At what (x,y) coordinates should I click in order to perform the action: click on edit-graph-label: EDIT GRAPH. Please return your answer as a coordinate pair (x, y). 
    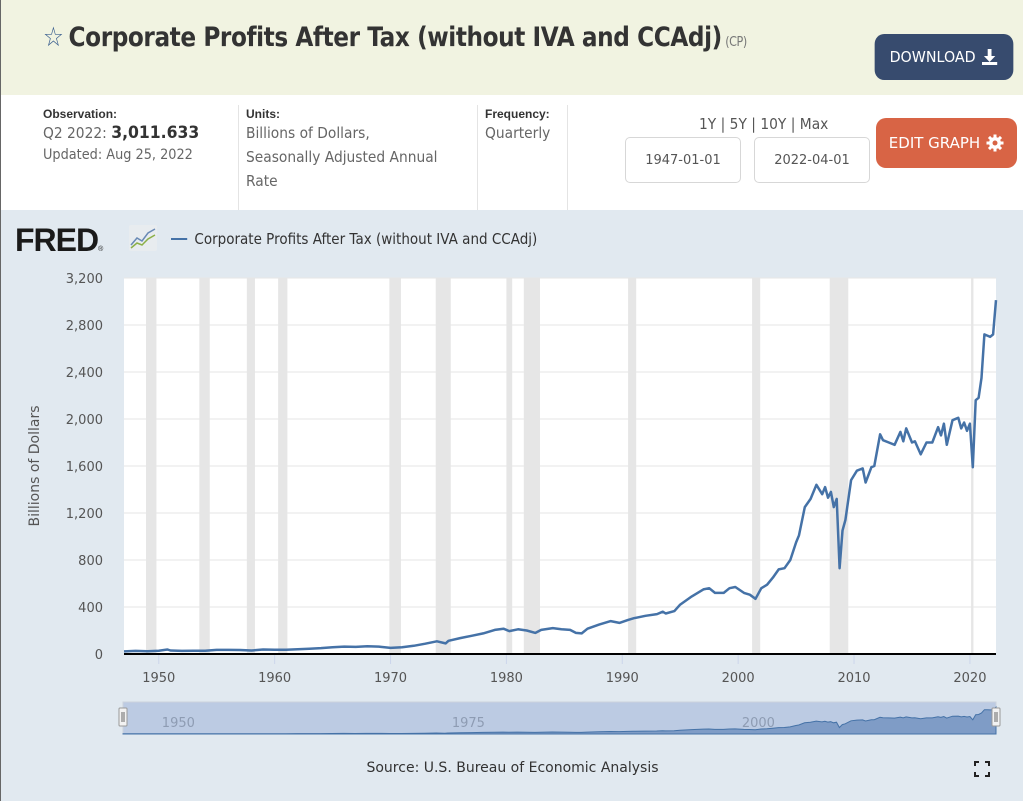
    Looking at the image, I should click on (934, 143).